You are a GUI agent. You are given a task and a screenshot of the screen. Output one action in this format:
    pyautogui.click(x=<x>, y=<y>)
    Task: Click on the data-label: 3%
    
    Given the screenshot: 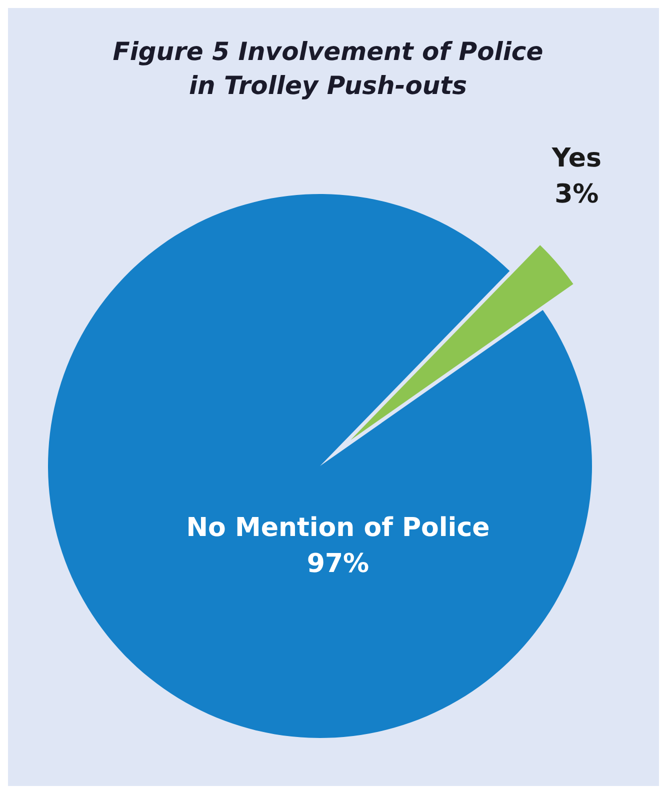 What is the action you would take?
    pyautogui.click(x=576, y=195)
    